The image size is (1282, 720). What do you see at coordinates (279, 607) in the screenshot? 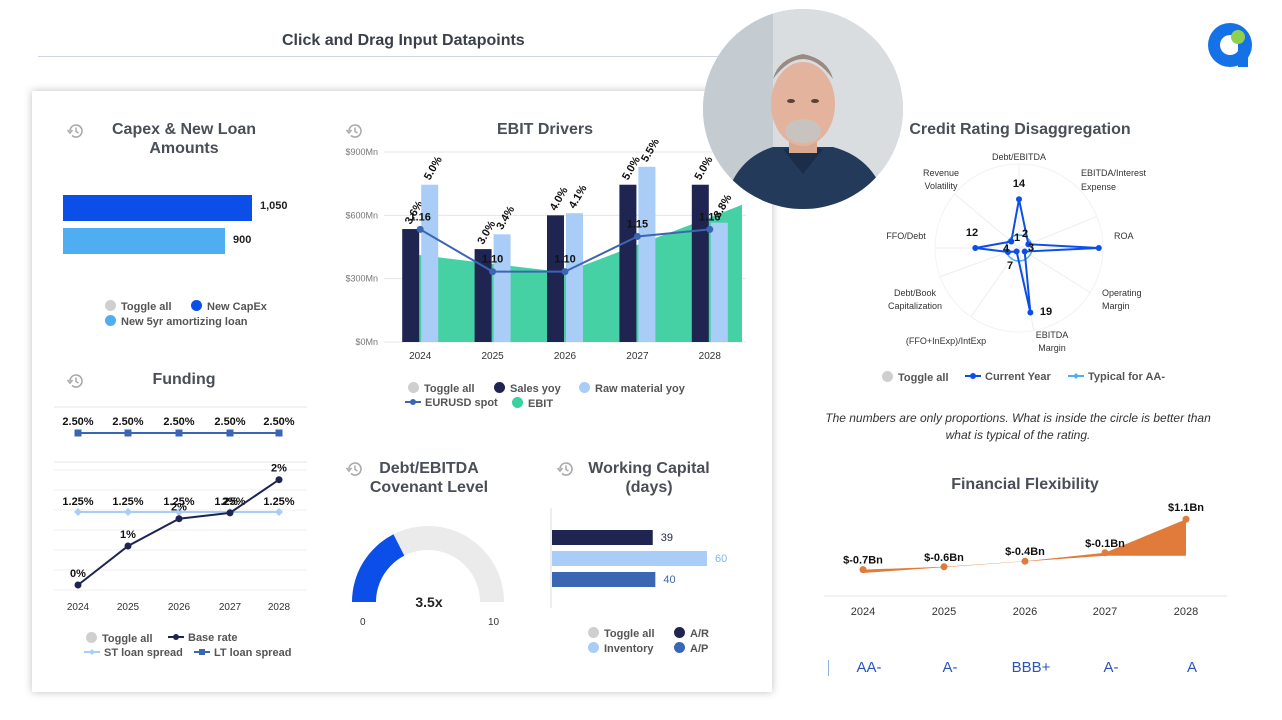
I see `x-tick-label: 2028` at bounding box center [279, 607].